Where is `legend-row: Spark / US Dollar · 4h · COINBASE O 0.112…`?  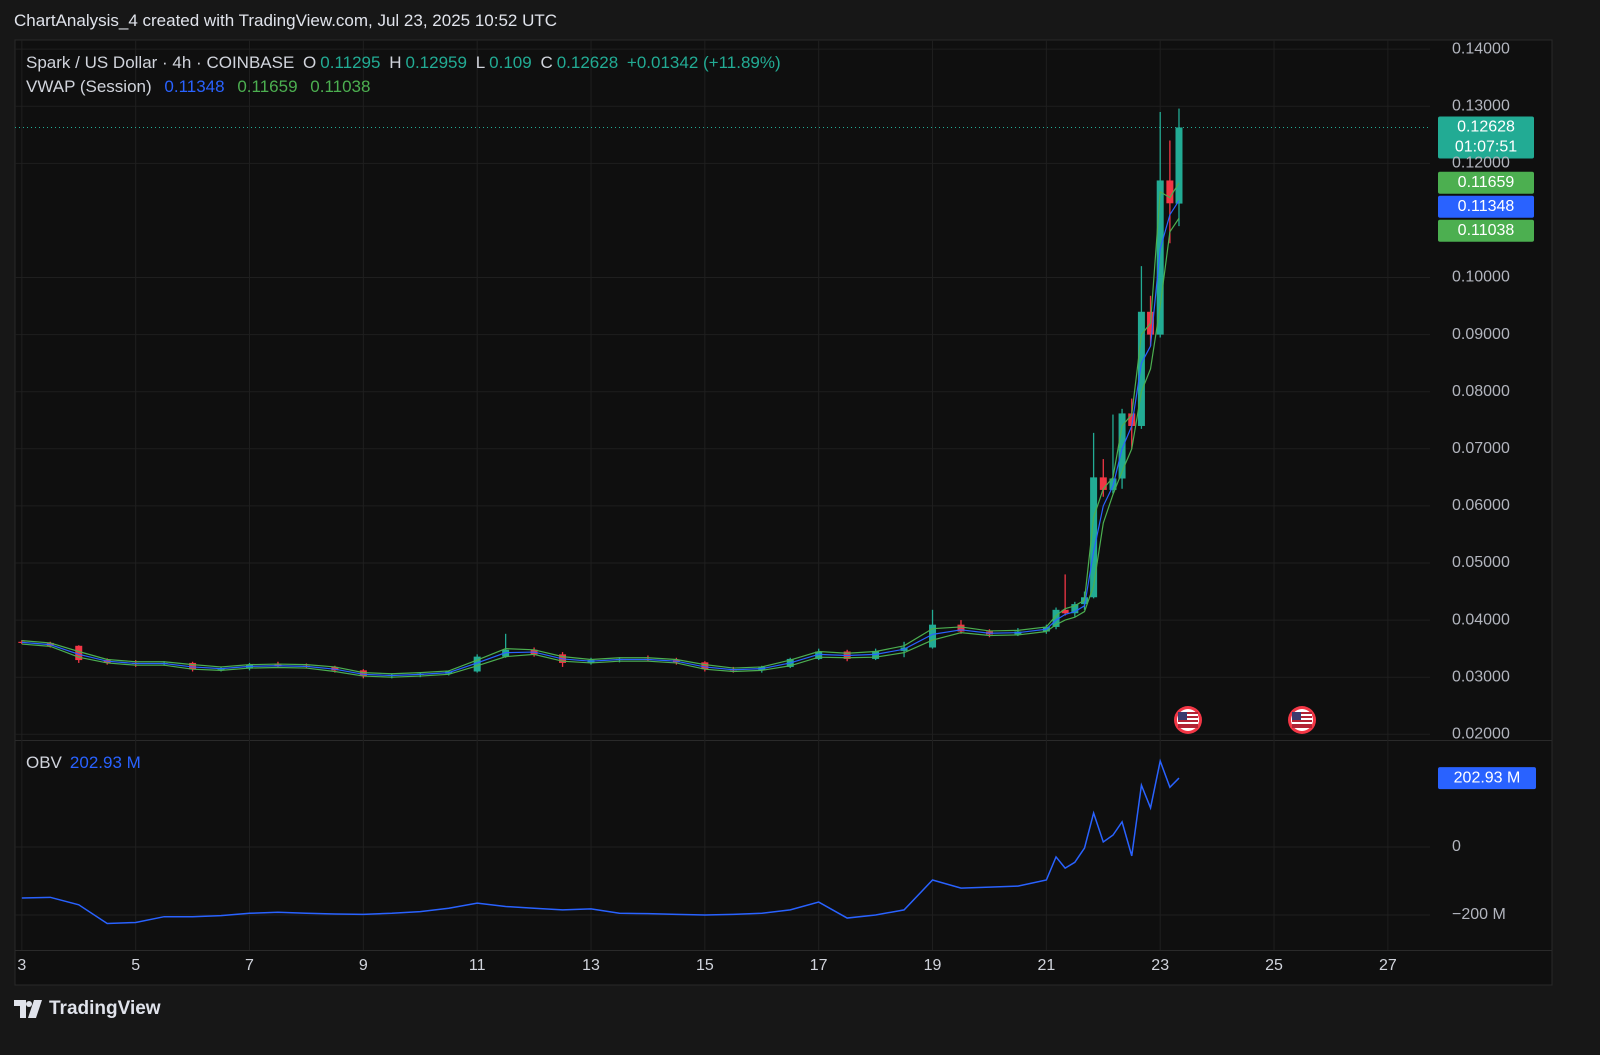 legend-row: Spark / US Dollar · 4h · COINBASE O 0.112… is located at coordinates (405, 63).